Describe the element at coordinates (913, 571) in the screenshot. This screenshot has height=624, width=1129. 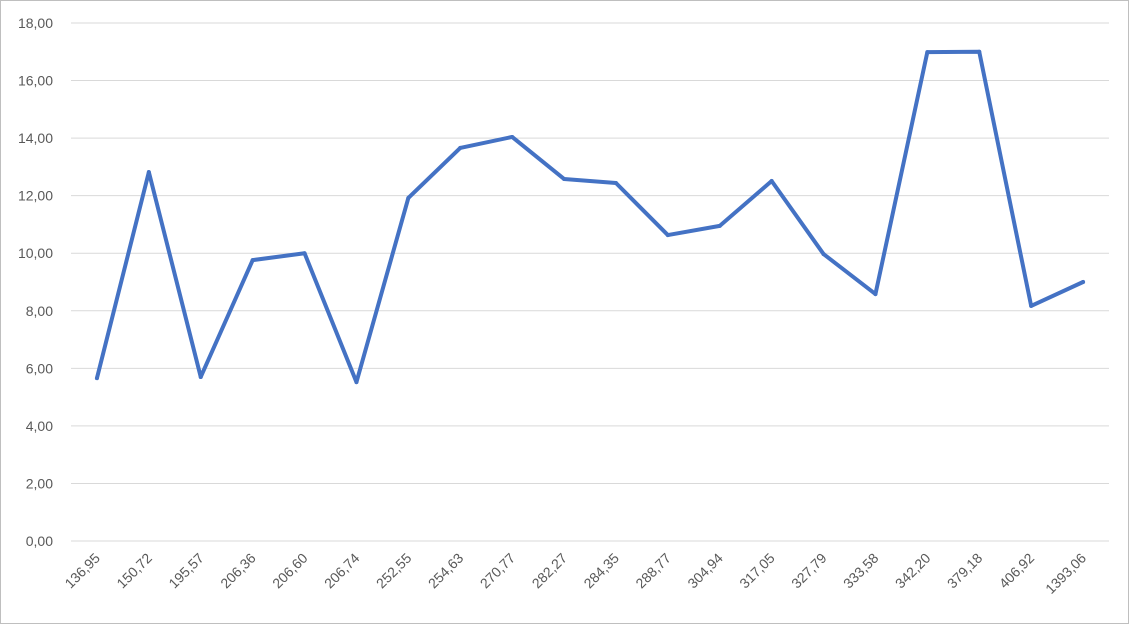
I see `x-tick-label: 342,20` at that location.